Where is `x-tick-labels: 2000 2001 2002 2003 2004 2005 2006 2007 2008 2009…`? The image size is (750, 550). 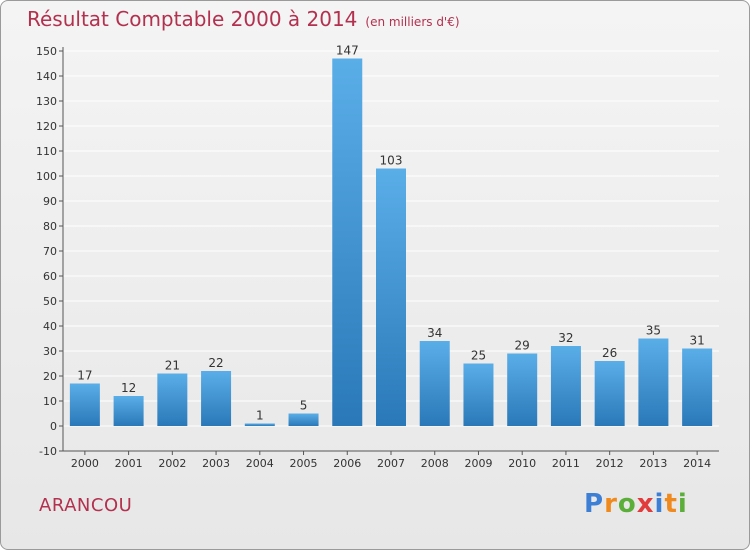 x-tick-labels: 2000 2001 2002 2003 2004 2005 2006 2007 2008 2009… is located at coordinates (391, 460).